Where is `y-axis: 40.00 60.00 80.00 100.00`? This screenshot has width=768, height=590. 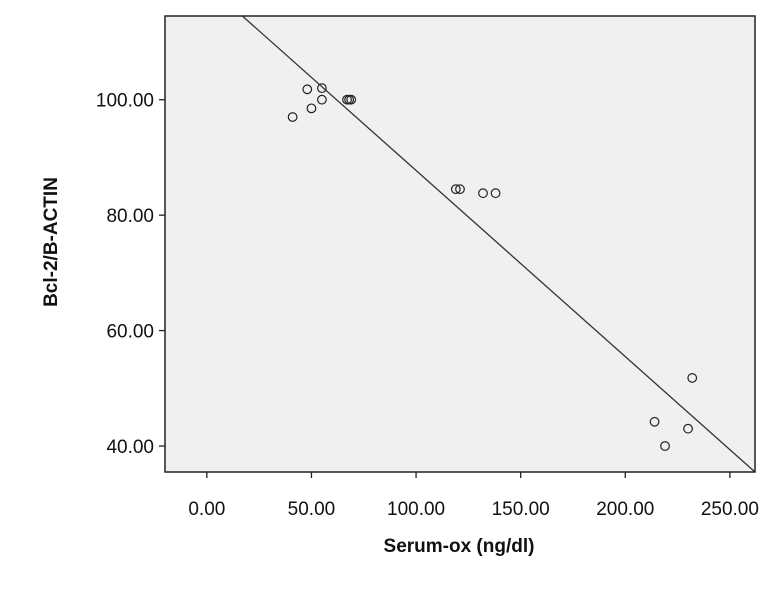 y-axis: 40.00 60.00 80.00 100.00 is located at coordinates (130, 274).